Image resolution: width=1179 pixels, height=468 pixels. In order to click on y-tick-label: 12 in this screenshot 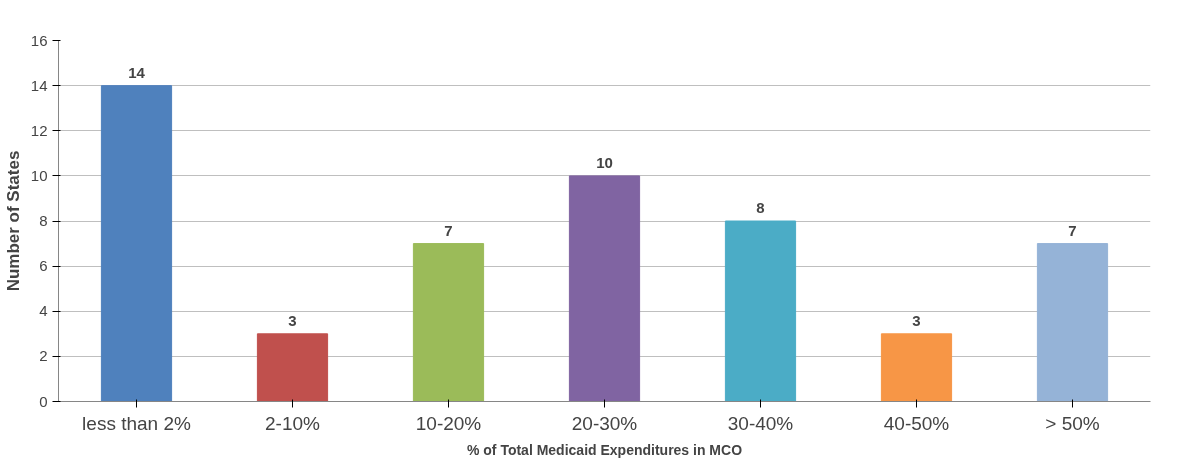, I will do `click(39, 130)`.